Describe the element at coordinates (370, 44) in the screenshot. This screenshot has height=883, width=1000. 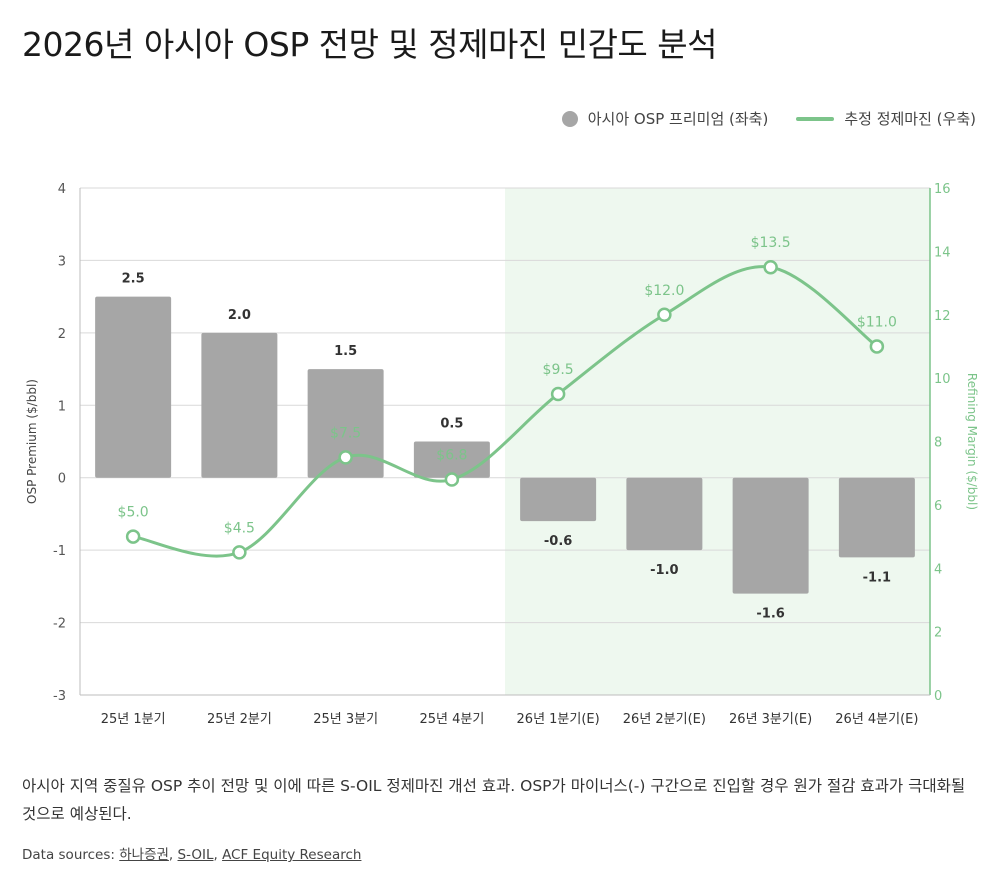
I see `chart-title: 2026년 아시아 OSP 전망 및 정제마진 민감도 분석` at that location.